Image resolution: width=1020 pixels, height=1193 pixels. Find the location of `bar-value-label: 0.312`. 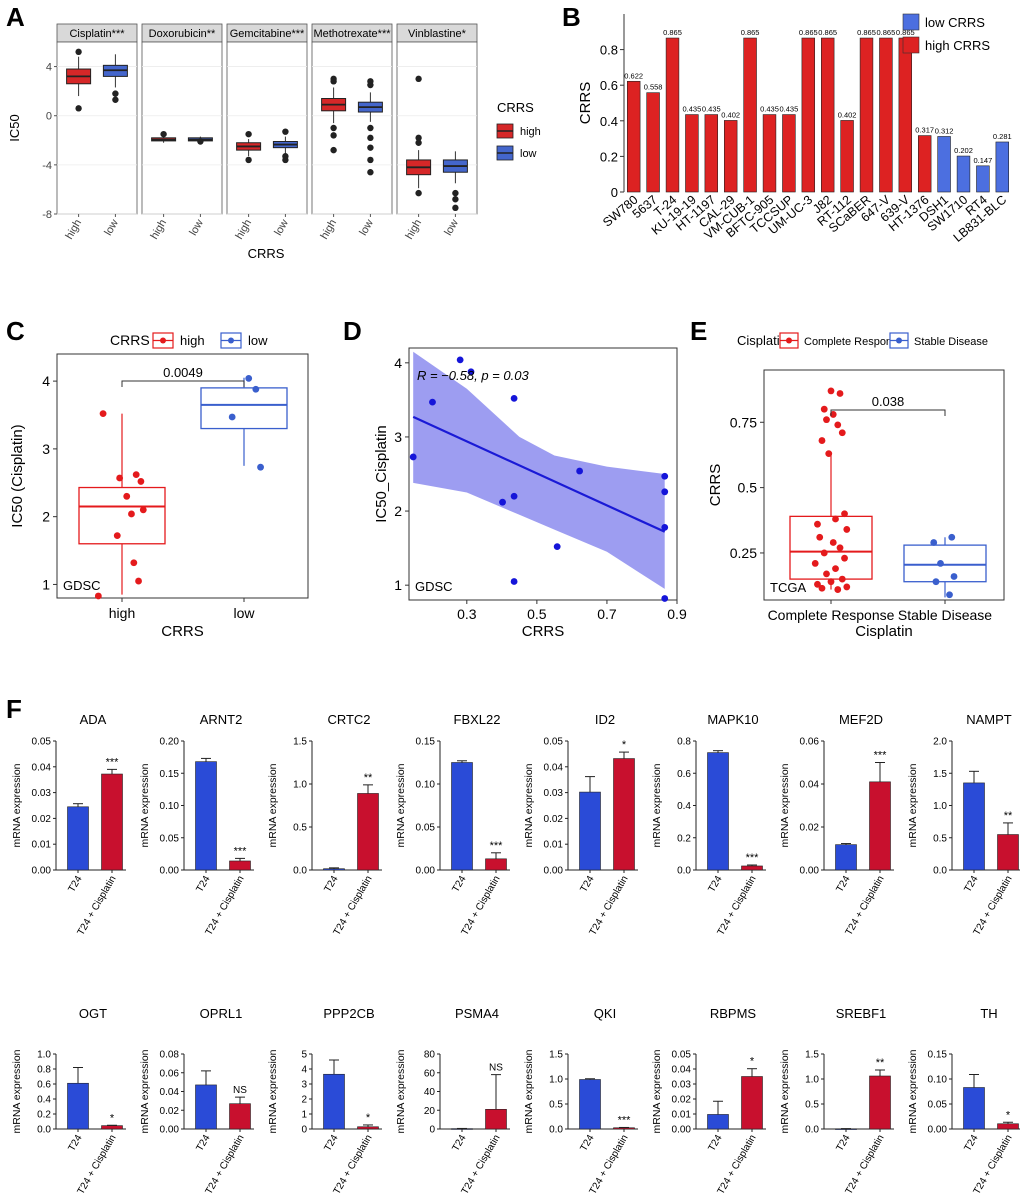

bar-value-label: 0.312 is located at coordinates (944, 130).